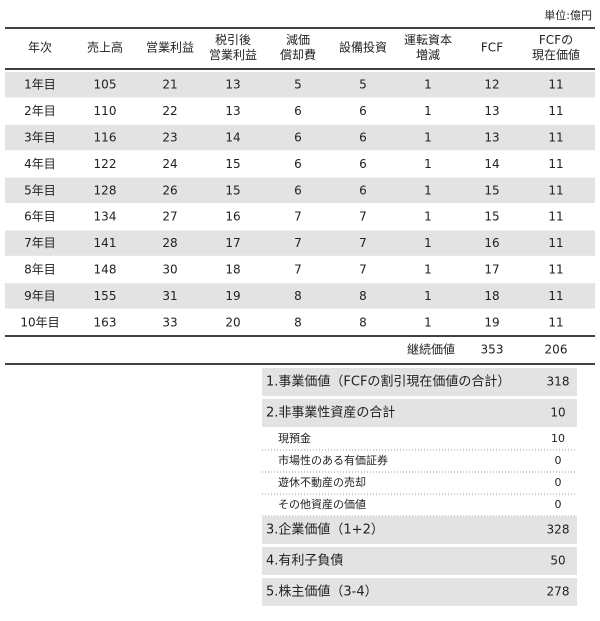 This screenshot has width=600, height=621. I want to click on cell: 105, so click(105, 85).